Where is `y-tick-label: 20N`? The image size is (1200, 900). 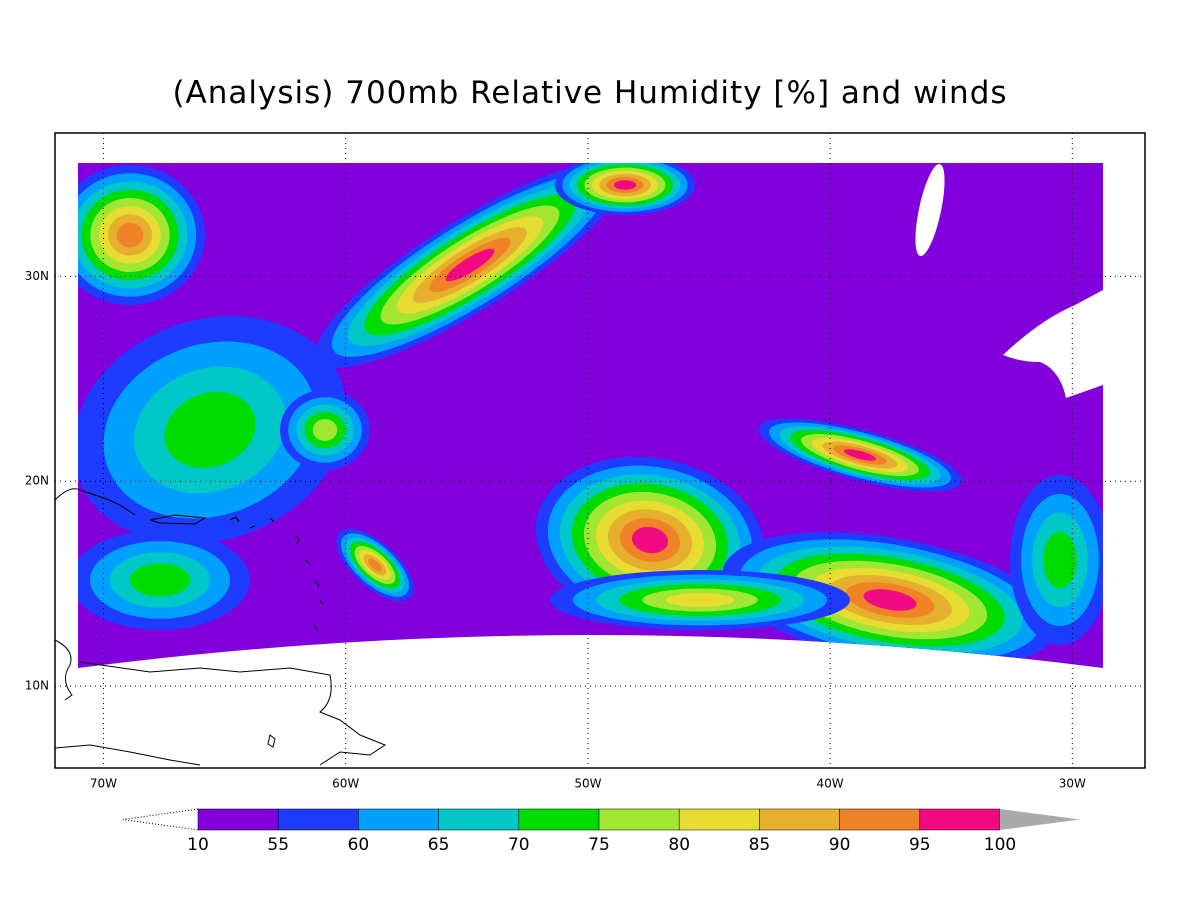
y-tick-label: 20N is located at coordinates (37, 481).